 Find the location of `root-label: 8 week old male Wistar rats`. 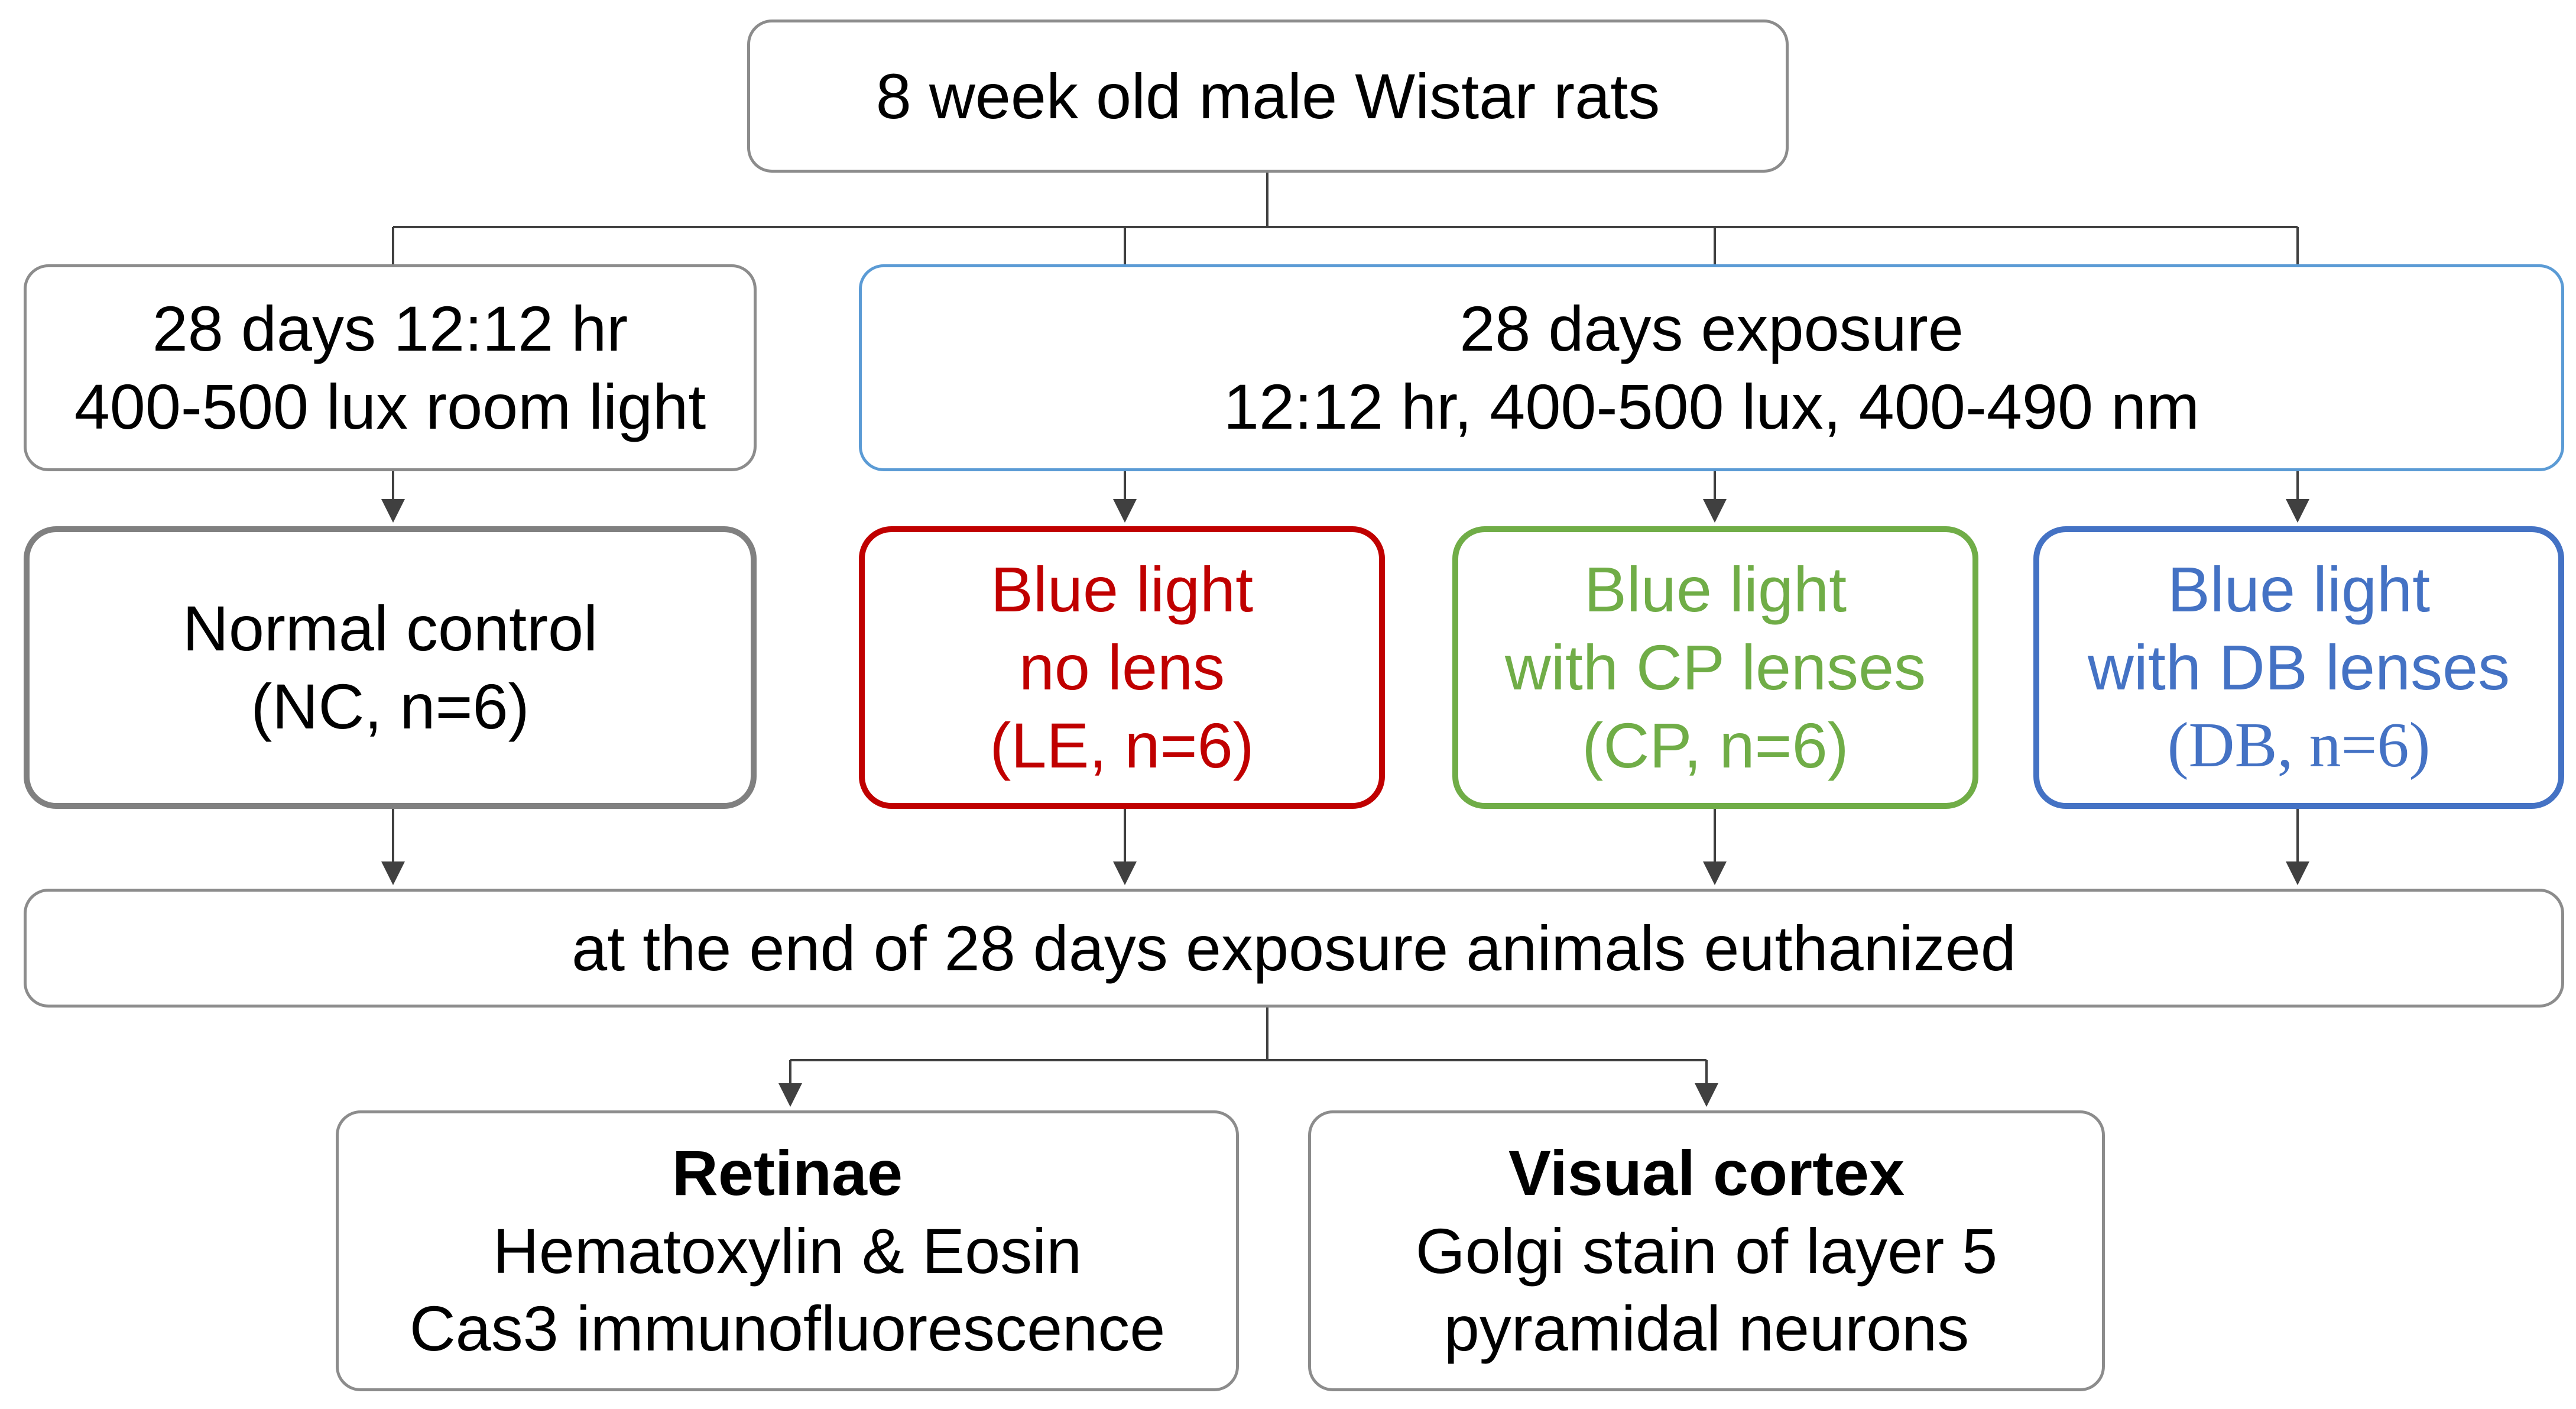

root-label: 8 week old male Wistar rats is located at coordinates (1267, 96).